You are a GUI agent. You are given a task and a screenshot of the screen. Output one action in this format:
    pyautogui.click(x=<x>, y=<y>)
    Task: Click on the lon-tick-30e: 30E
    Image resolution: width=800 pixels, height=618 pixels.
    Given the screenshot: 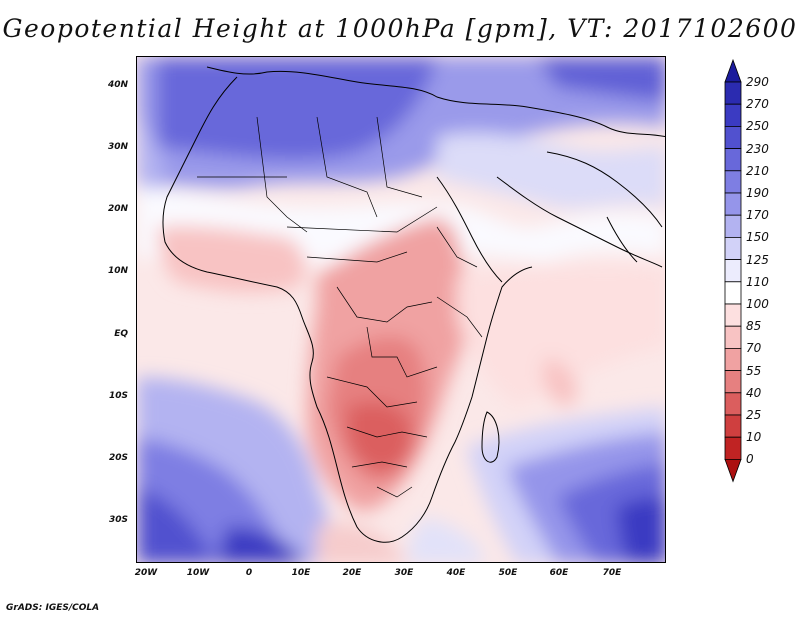 What is the action you would take?
    pyautogui.click(x=404, y=573)
    